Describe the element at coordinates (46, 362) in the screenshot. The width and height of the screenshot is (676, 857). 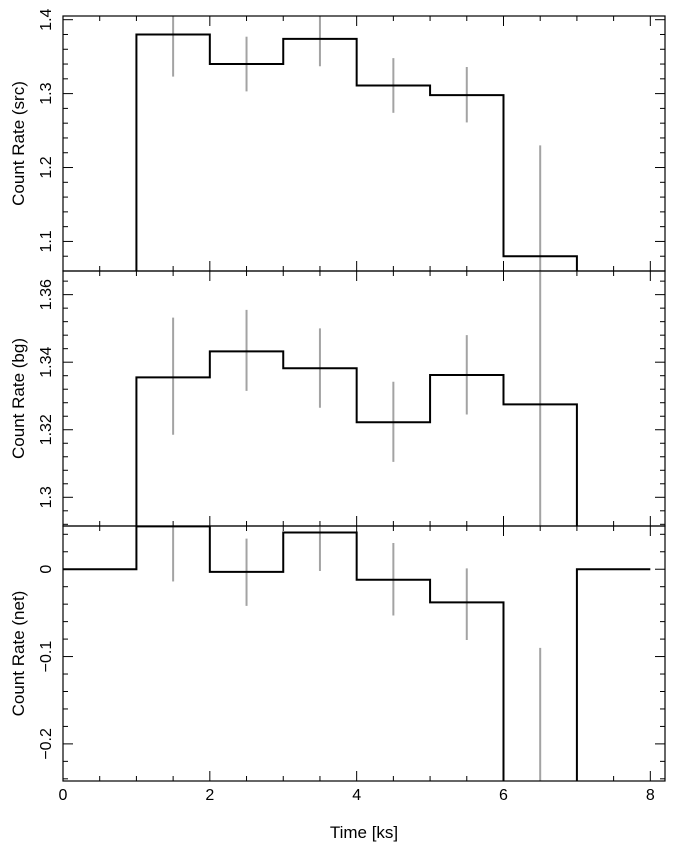
I see `y-tick-label: 1.34` at that location.